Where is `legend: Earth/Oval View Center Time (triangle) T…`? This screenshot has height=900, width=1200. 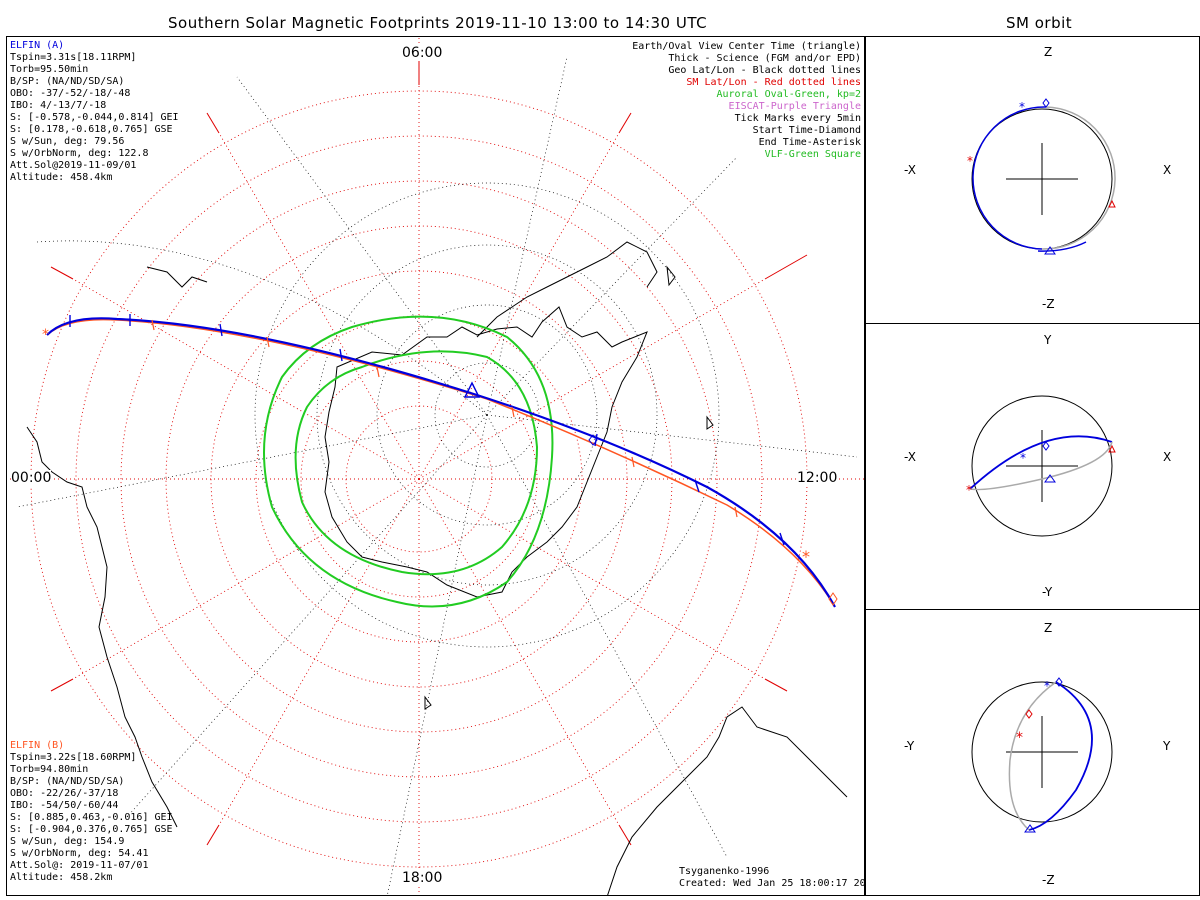
legend: Earth/Oval View Center Time (triangle) T… is located at coordinates (746, 101).